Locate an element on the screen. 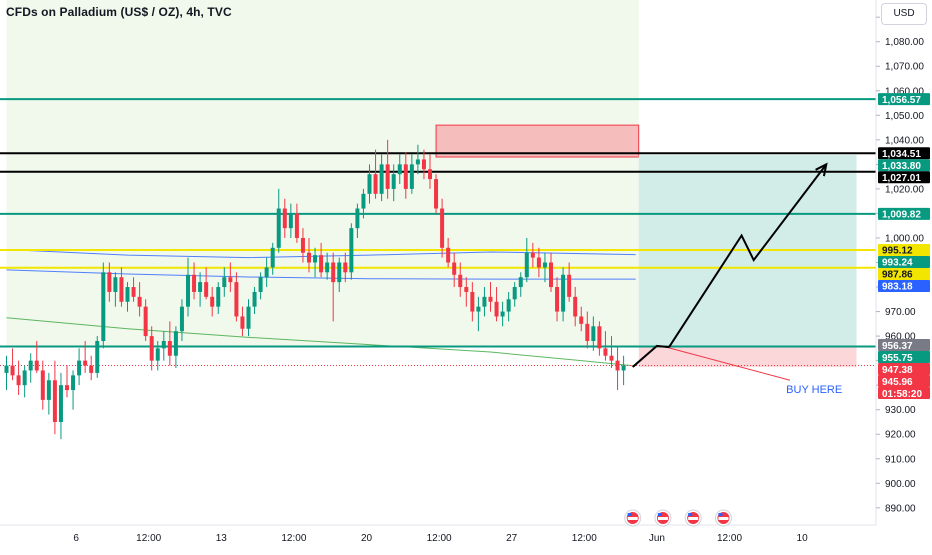  currency-selector: USD is located at coordinates (904, 14).